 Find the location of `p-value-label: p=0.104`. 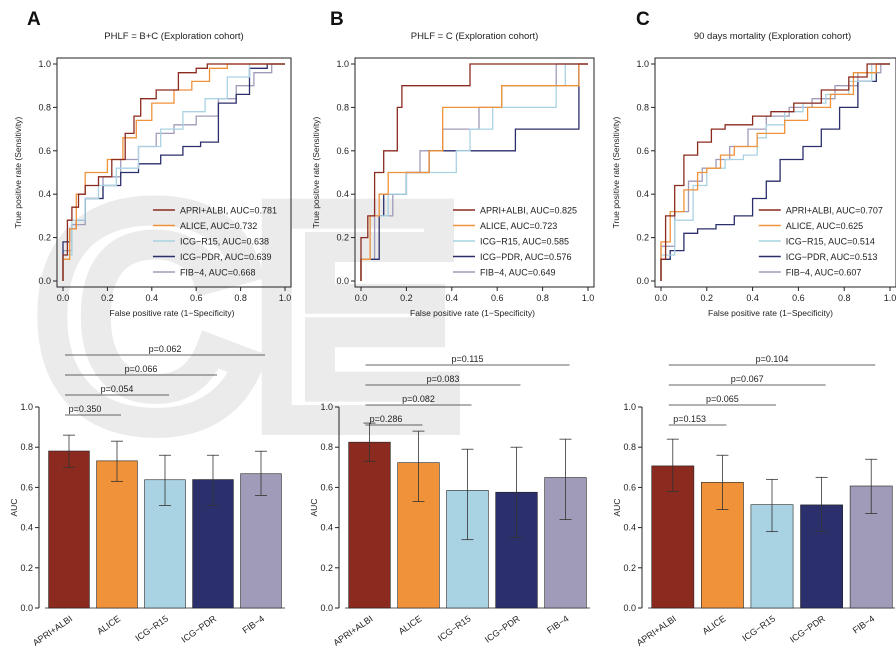

p-value-label: p=0.104 is located at coordinates (772, 359).